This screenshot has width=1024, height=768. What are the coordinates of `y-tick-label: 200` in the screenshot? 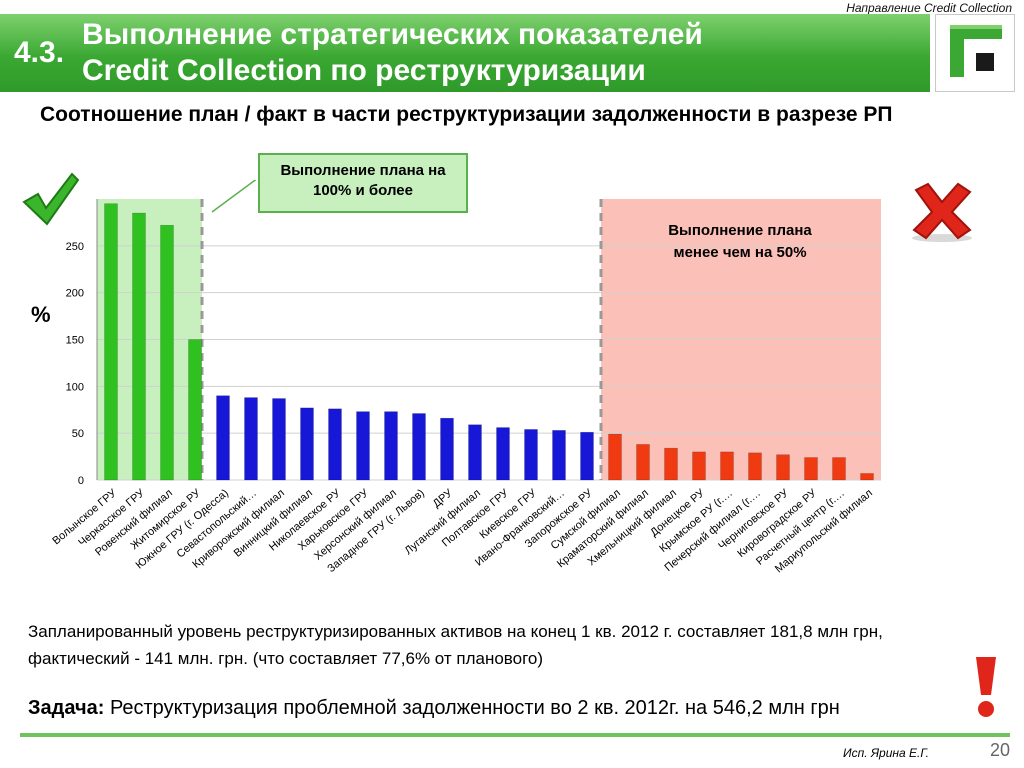 It's located at (75, 294).